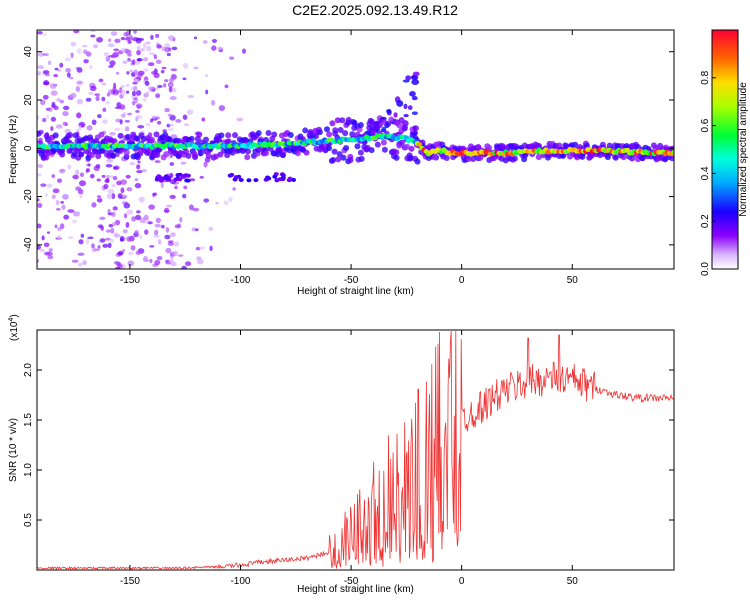 The image size is (750, 600). I want to click on snr-x-tick-label: 50, so click(573, 581).